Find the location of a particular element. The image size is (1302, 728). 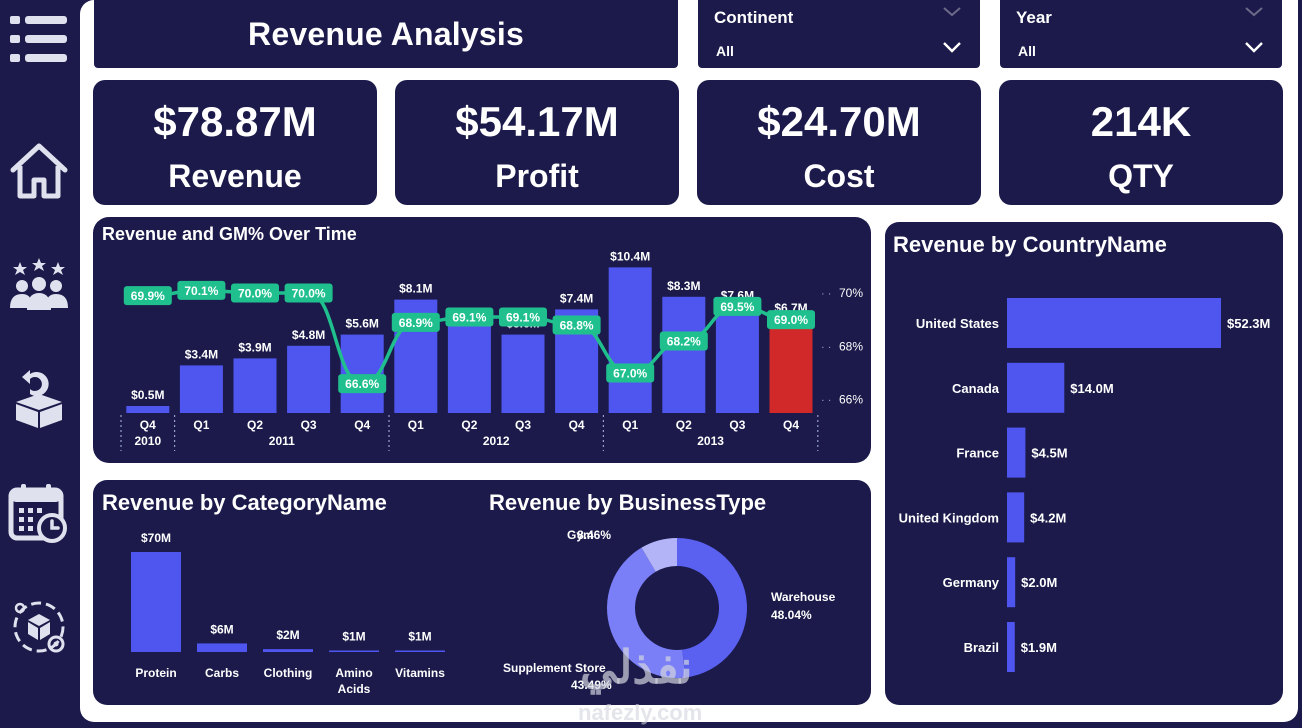

returns-box-icon is located at coordinates (39, 399).